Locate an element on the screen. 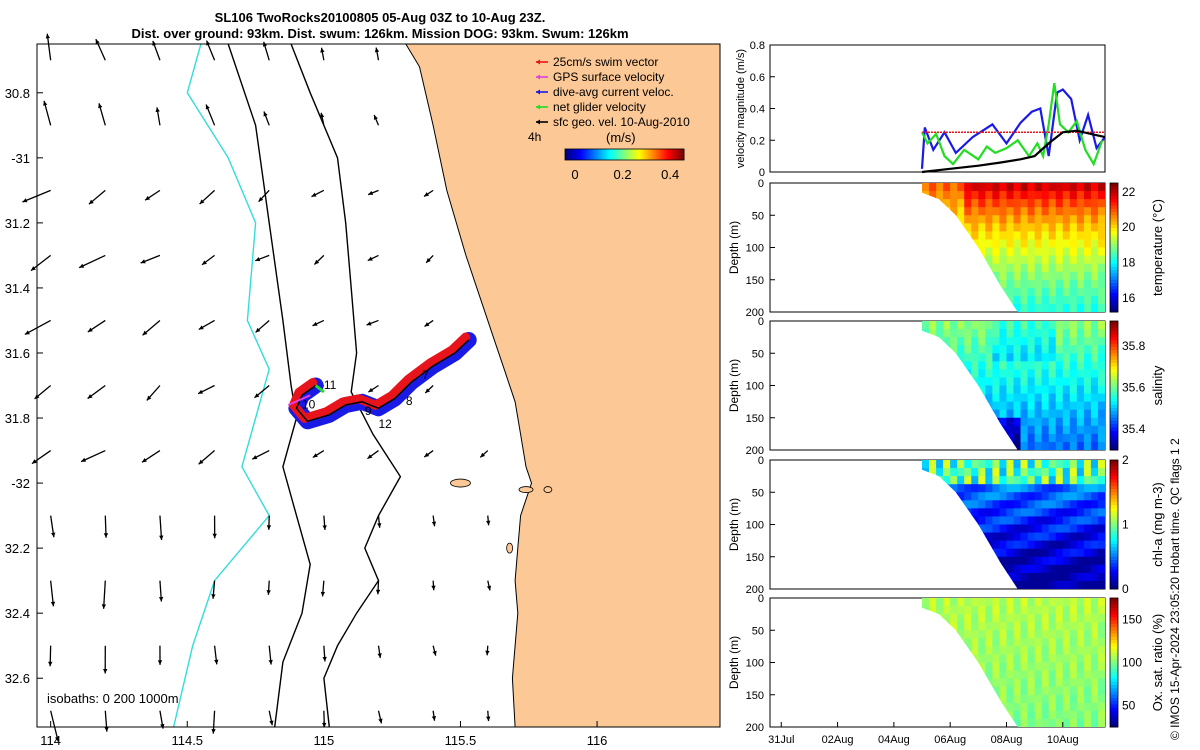 The height and width of the screenshot is (750, 1200). oxsat-colorbar-frame is located at coordinates (1114, 662).